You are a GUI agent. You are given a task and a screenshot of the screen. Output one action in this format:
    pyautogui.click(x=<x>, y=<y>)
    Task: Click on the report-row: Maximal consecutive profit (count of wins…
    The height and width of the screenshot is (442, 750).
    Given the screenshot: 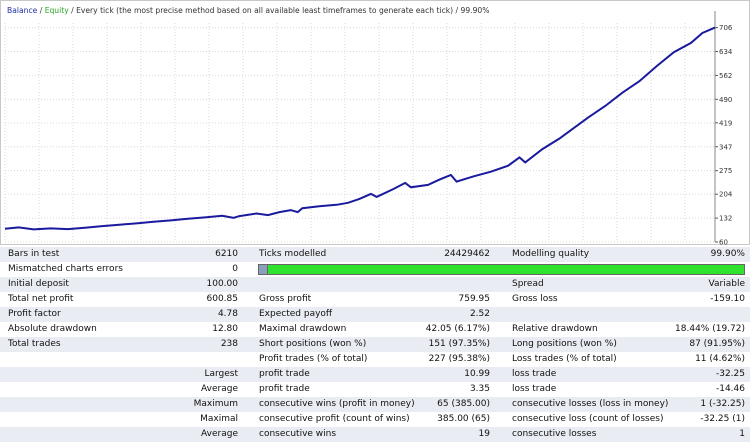 What is the action you would take?
    pyautogui.click(x=375, y=419)
    